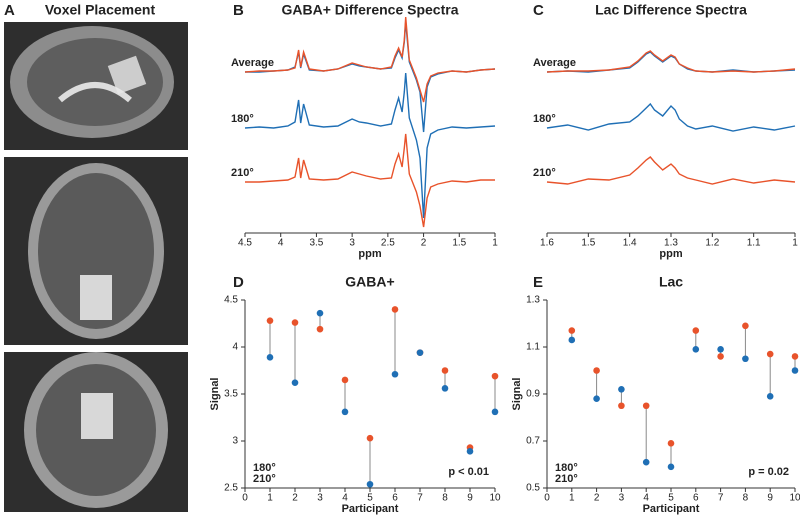 Image resolution: width=800 pixels, height=515 pixels. Describe the element at coordinates (630, 243) in the screenshot. I see `x-tick-label: 1.4` at that location.